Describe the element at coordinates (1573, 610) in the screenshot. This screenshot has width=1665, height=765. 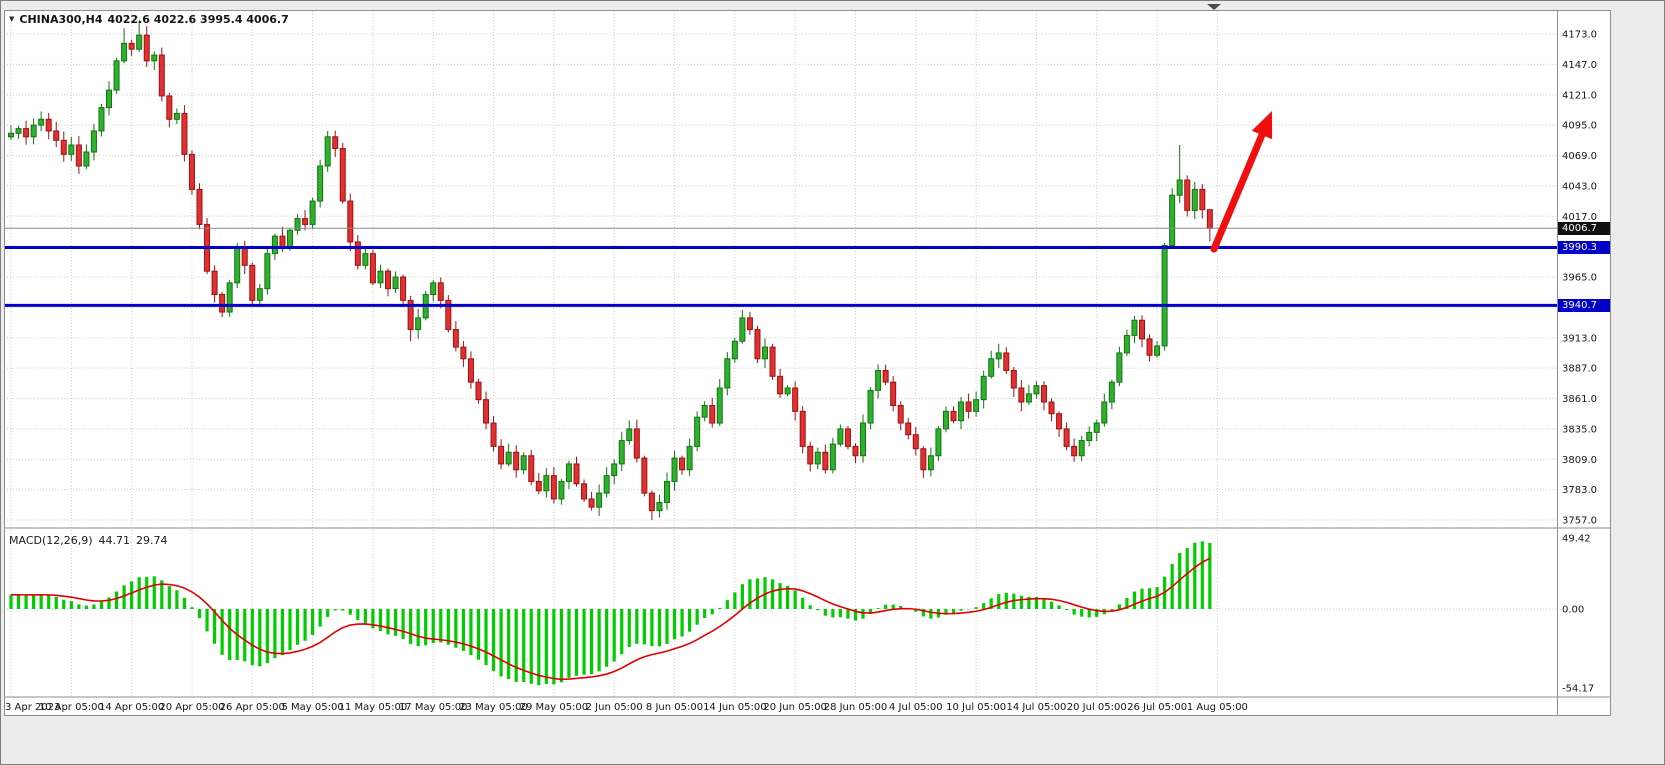
I see `svg-text: 0.00` at that location.